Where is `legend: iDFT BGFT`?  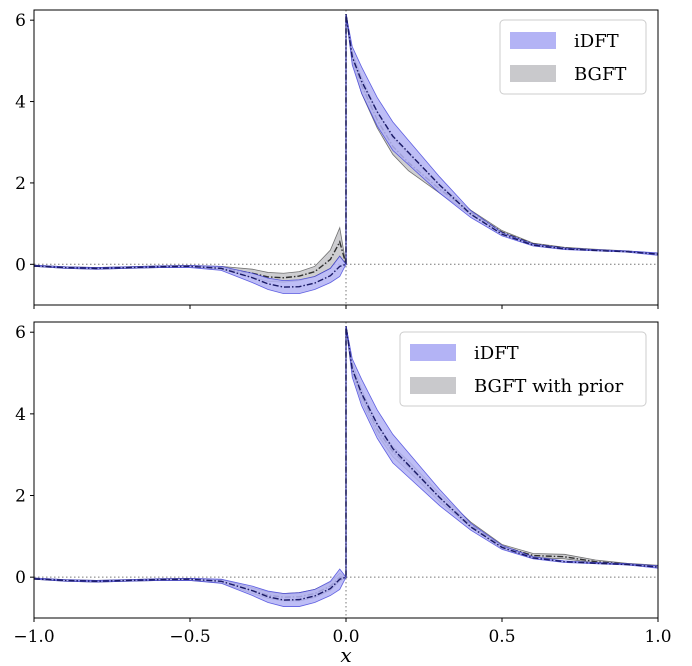 legend: iDFT BGFT is located at coordinates (573, 57).